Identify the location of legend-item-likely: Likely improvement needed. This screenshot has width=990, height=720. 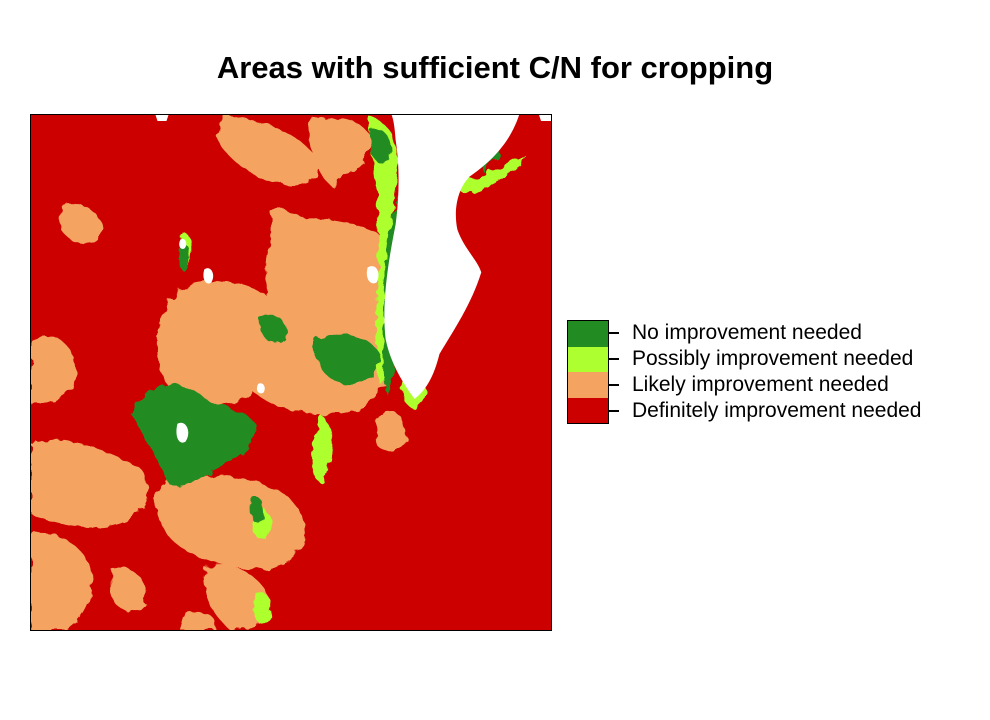
(749, 385).